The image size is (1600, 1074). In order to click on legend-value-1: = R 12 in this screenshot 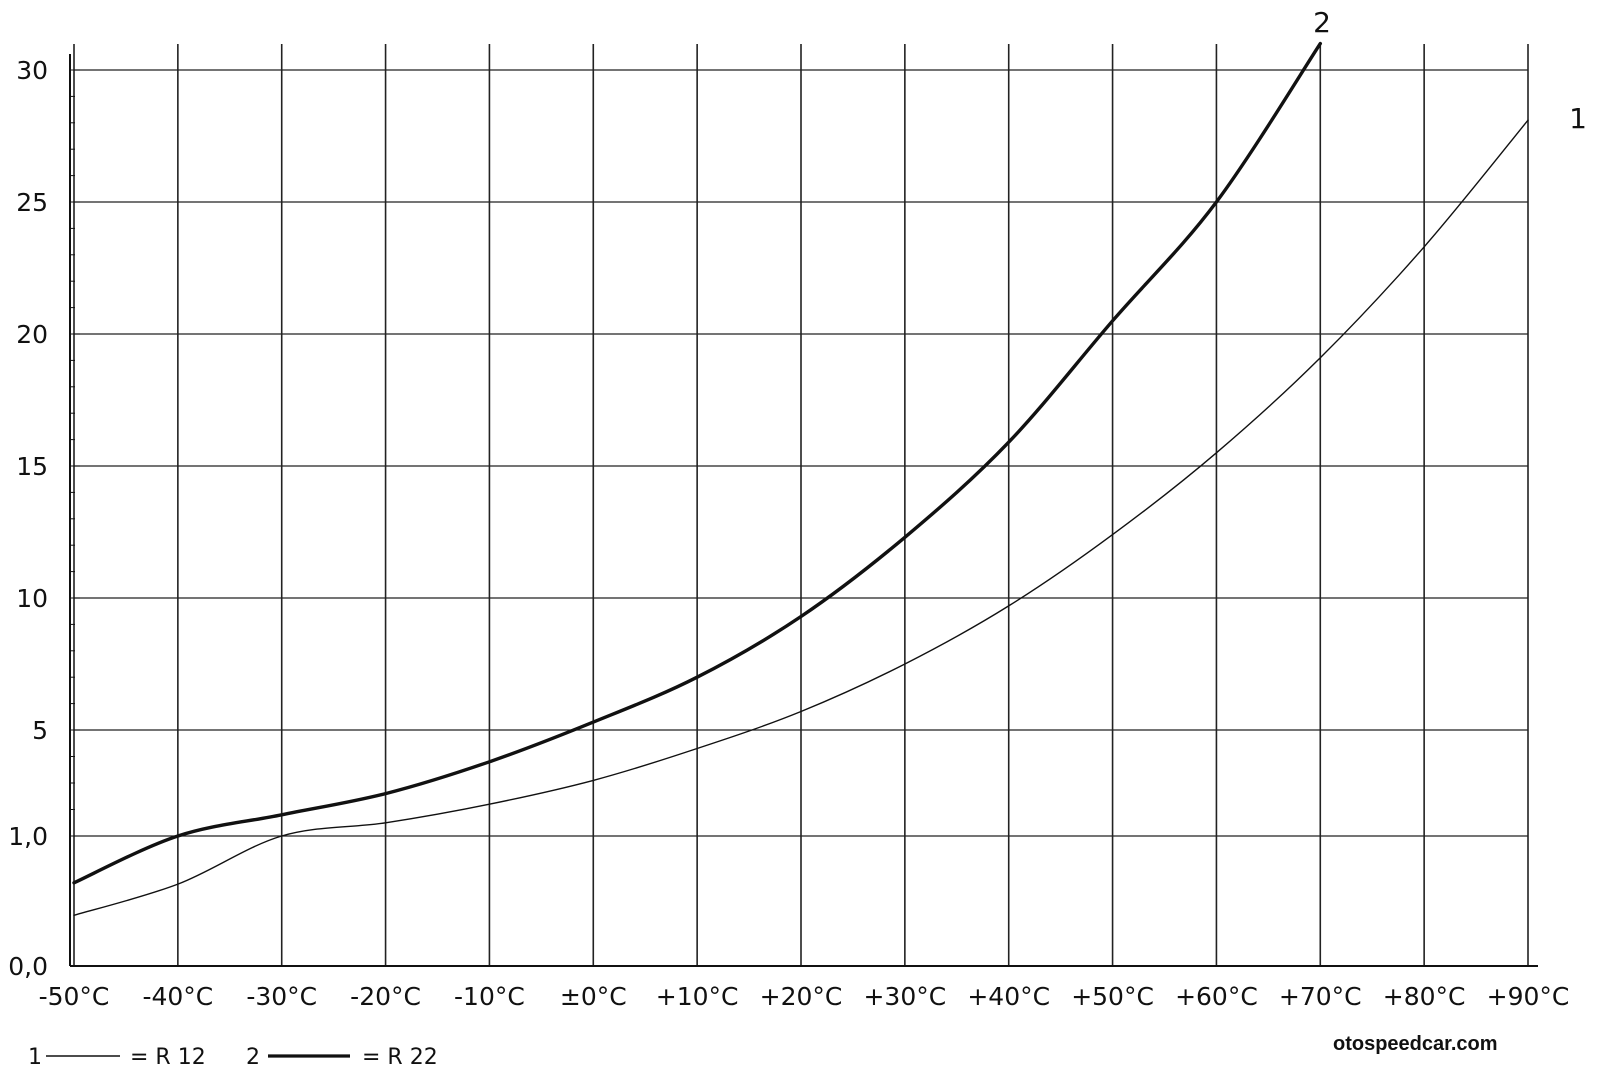, I will do `click(168, 1057)`.